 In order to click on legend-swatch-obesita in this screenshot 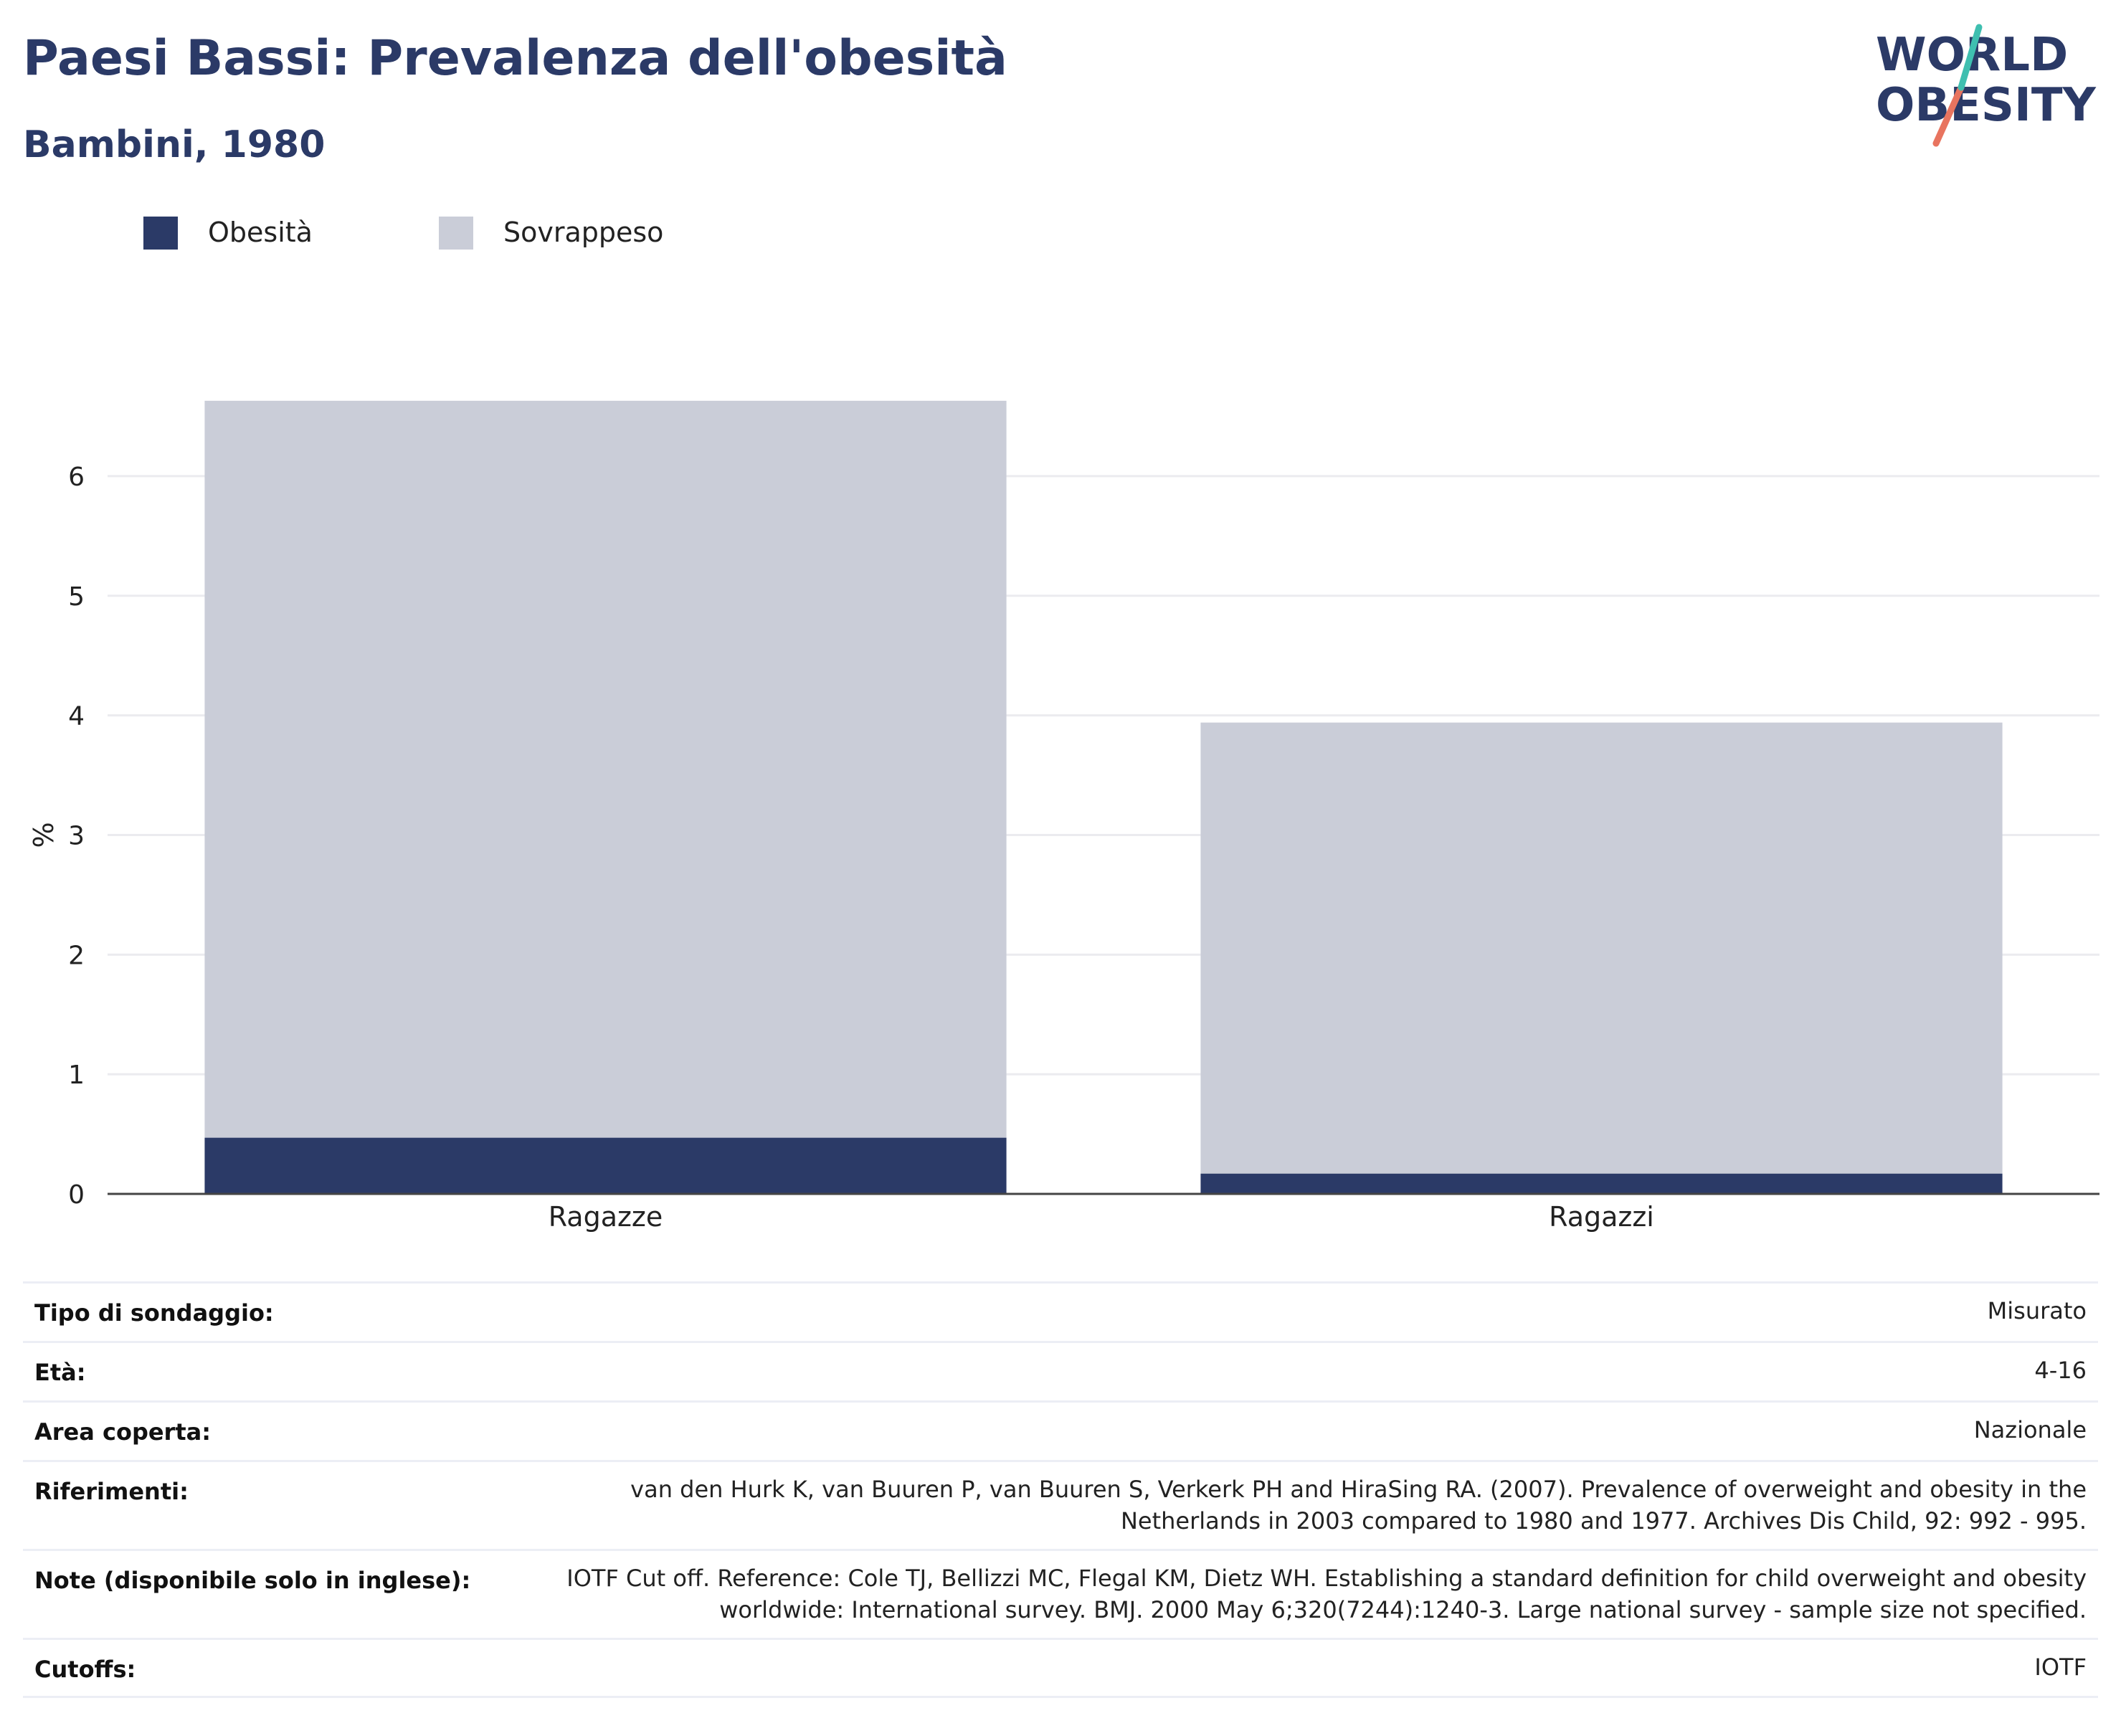, I will do `click(160, 234)`.